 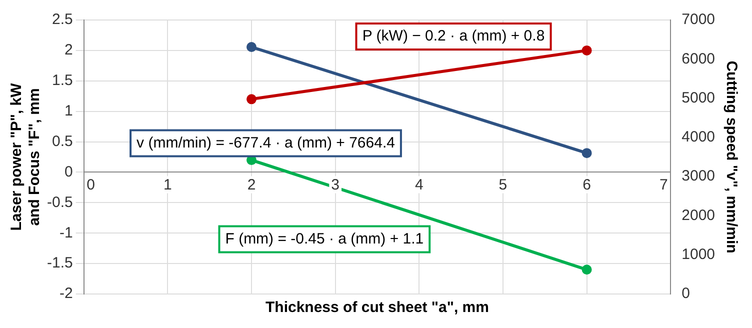 What do you see at coordinates (586, 185) in the screenshot?
I see `x-tick-label: 6` at bounding box center [586, 185].